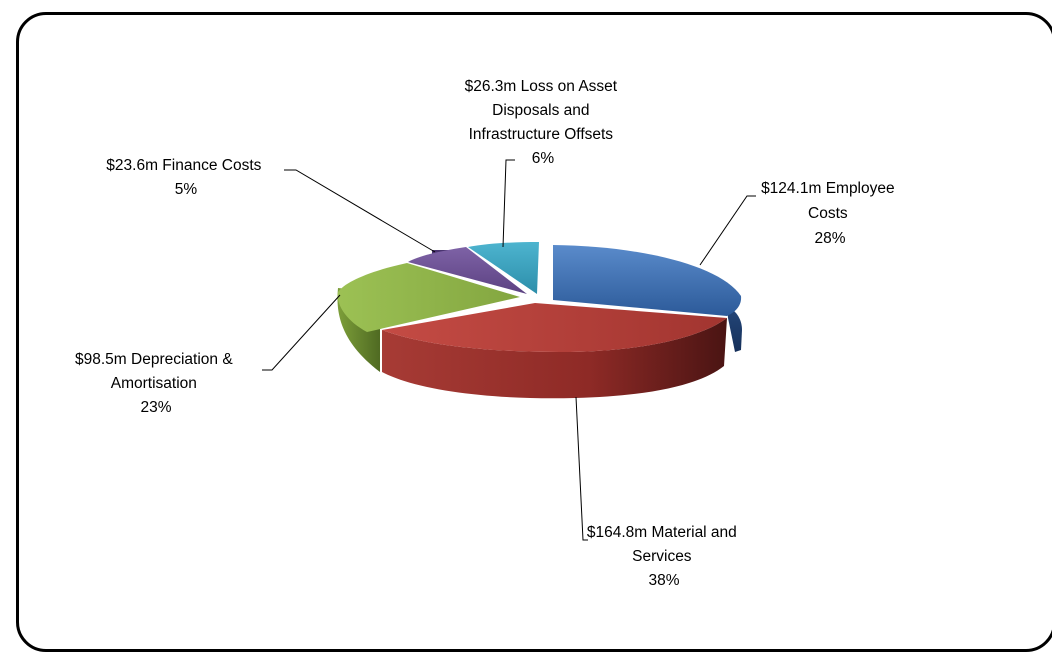 Image resolution: width=1052 pixels, height=652 pixels. I want to click on label-material-services: $164.8m Material and Services 38%, so click(664, 556).